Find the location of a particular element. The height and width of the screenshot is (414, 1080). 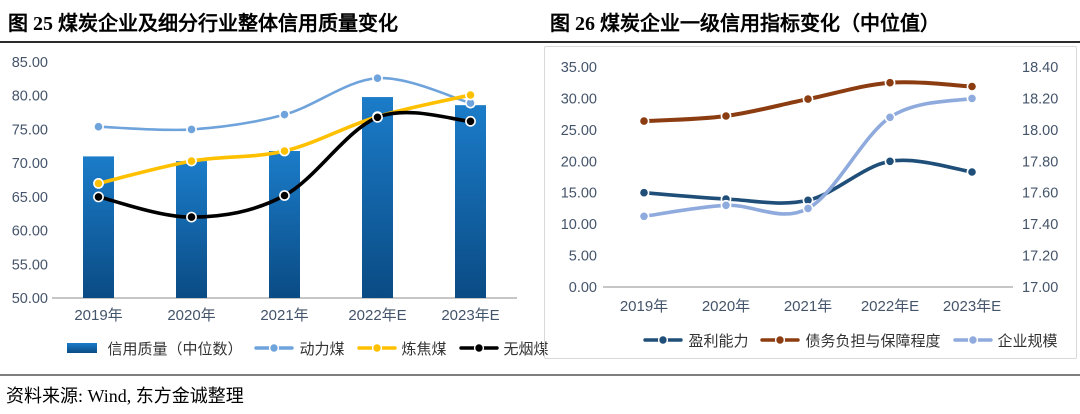

chart1-title: 图 25 煤炭企业及细分行业整体信用质量变化 is located at coordinates (203, 24).